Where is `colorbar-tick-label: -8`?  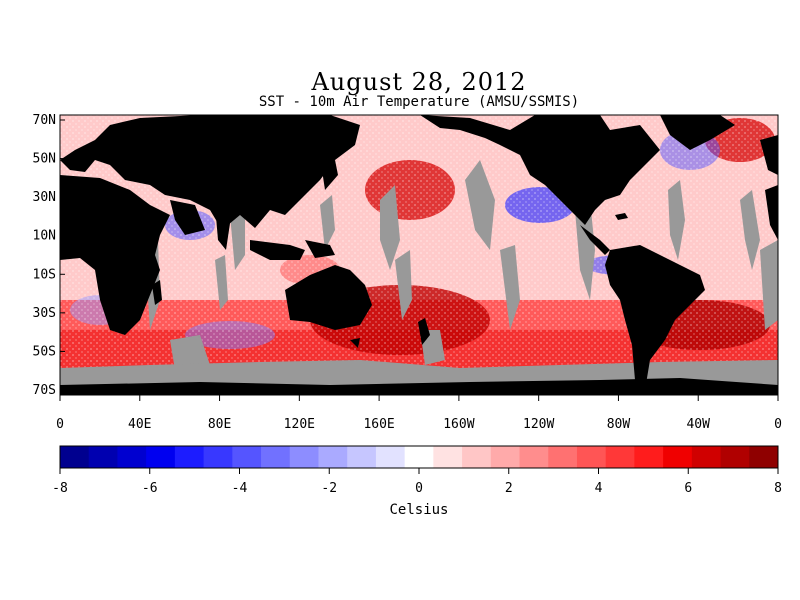 colorbar-tick-label: -8 is located at coordinates (60, 488).